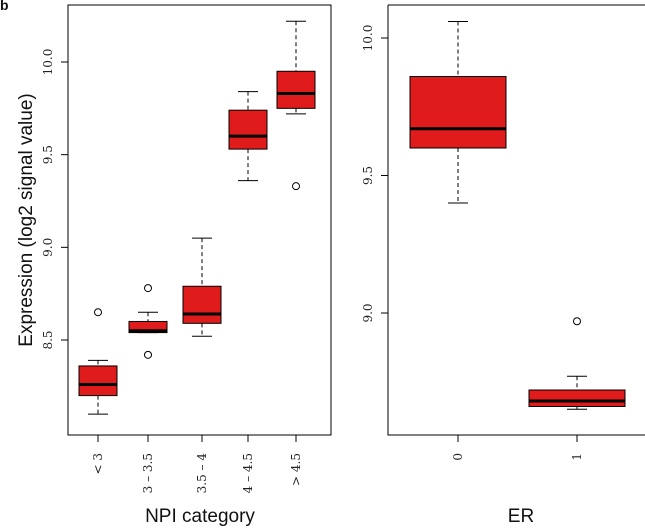 The width and height of the screenshot is (645, 530). Describe the element at coordinates (202, 473) in the screenshot. I see `npi-x-tick-label: 3.5 – 4` at that location.